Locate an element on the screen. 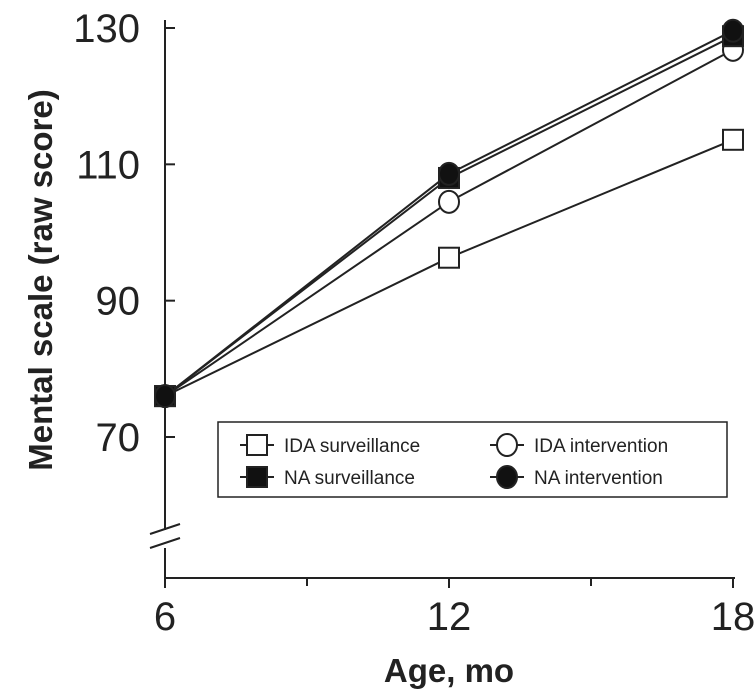  x-tick-label-2: 18 is located at coordinates (732, 617).